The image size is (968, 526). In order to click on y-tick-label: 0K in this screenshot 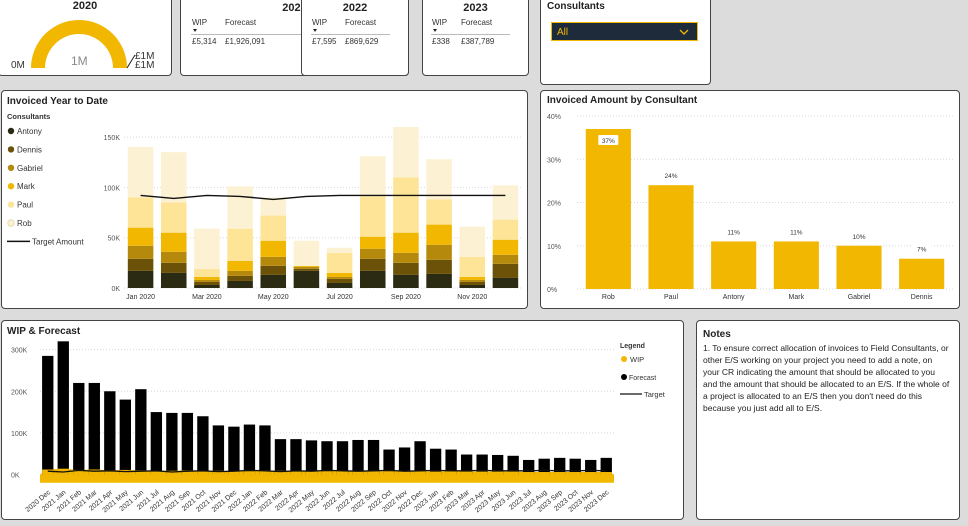, I will do `click(15, 476)`.